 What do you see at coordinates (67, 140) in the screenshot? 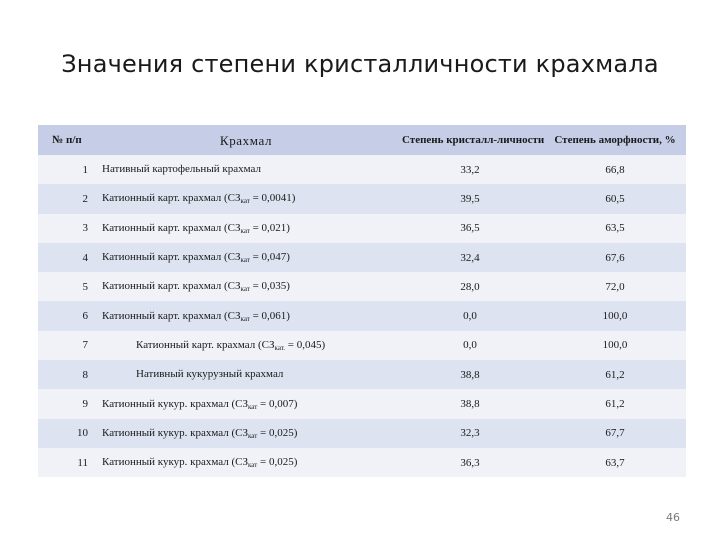
I see `header-num: № п/п` at bounding box center [67, 140].